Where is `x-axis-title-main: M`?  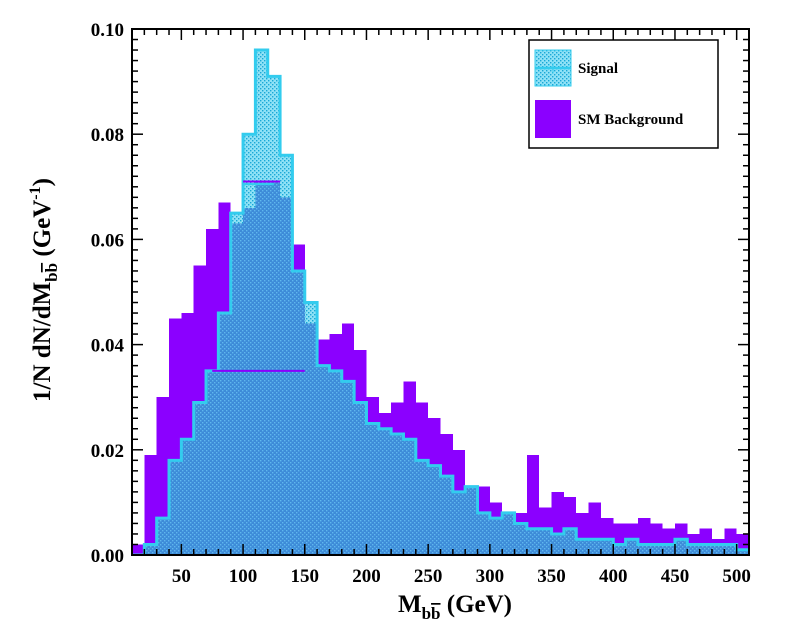 x-axis-title-main: M is located at coordinates (410, 604).